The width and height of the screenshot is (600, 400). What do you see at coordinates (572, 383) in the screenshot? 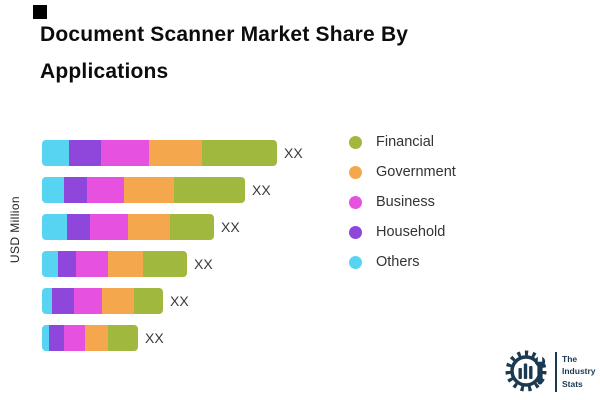
I see `logo-text-line: Stats` at bounding box center [572, 383].